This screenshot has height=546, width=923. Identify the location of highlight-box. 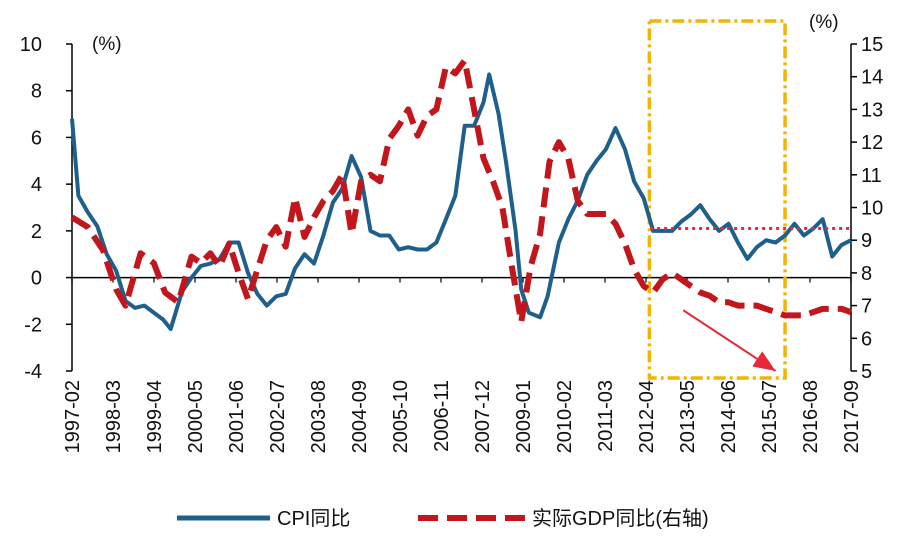
(717, 199).